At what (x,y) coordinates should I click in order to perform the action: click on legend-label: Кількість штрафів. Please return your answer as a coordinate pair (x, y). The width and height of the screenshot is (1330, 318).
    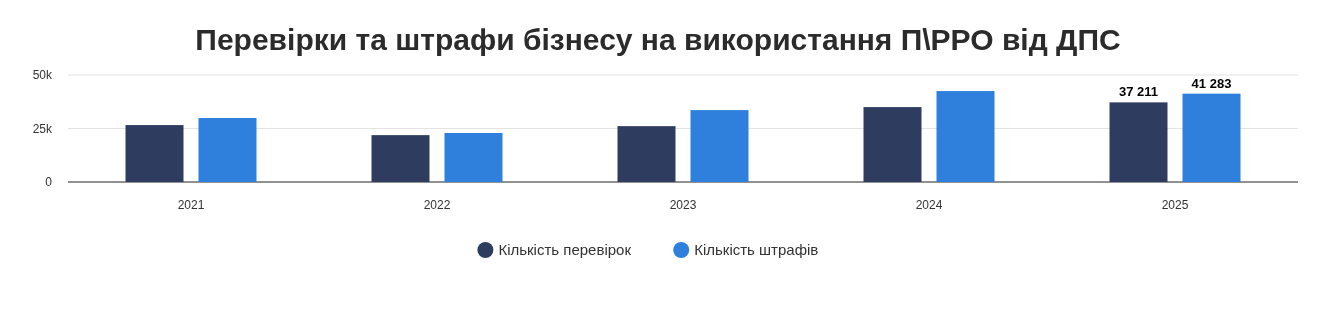
    Looking at the image, I should click on (756, 249).